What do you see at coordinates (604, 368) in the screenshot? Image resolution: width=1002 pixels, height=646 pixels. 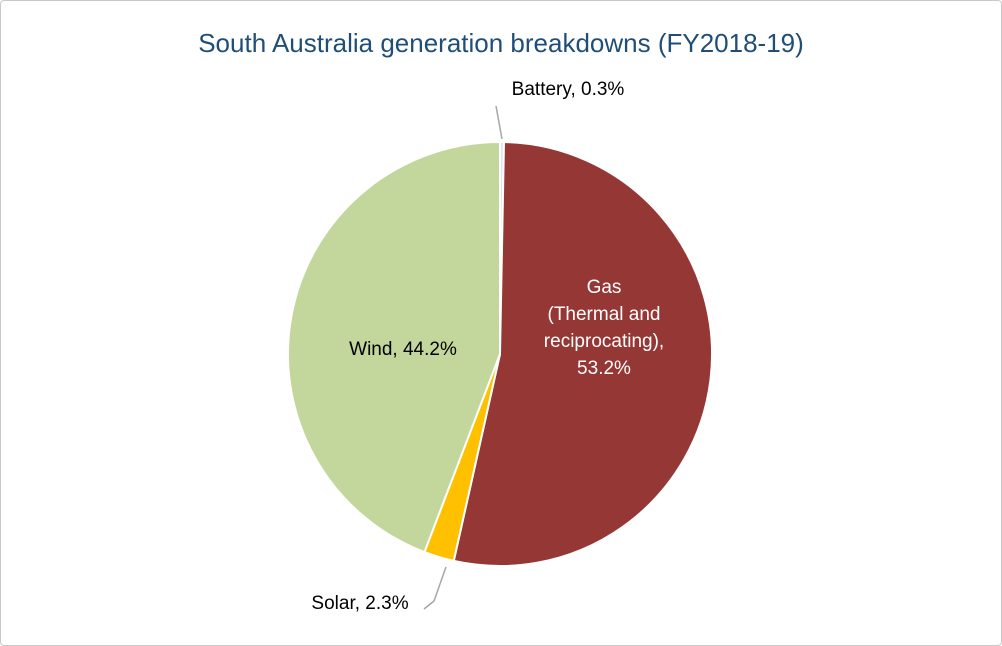 I see `label-gas-line-4: 53.2%` at bounding box center [604, 368].